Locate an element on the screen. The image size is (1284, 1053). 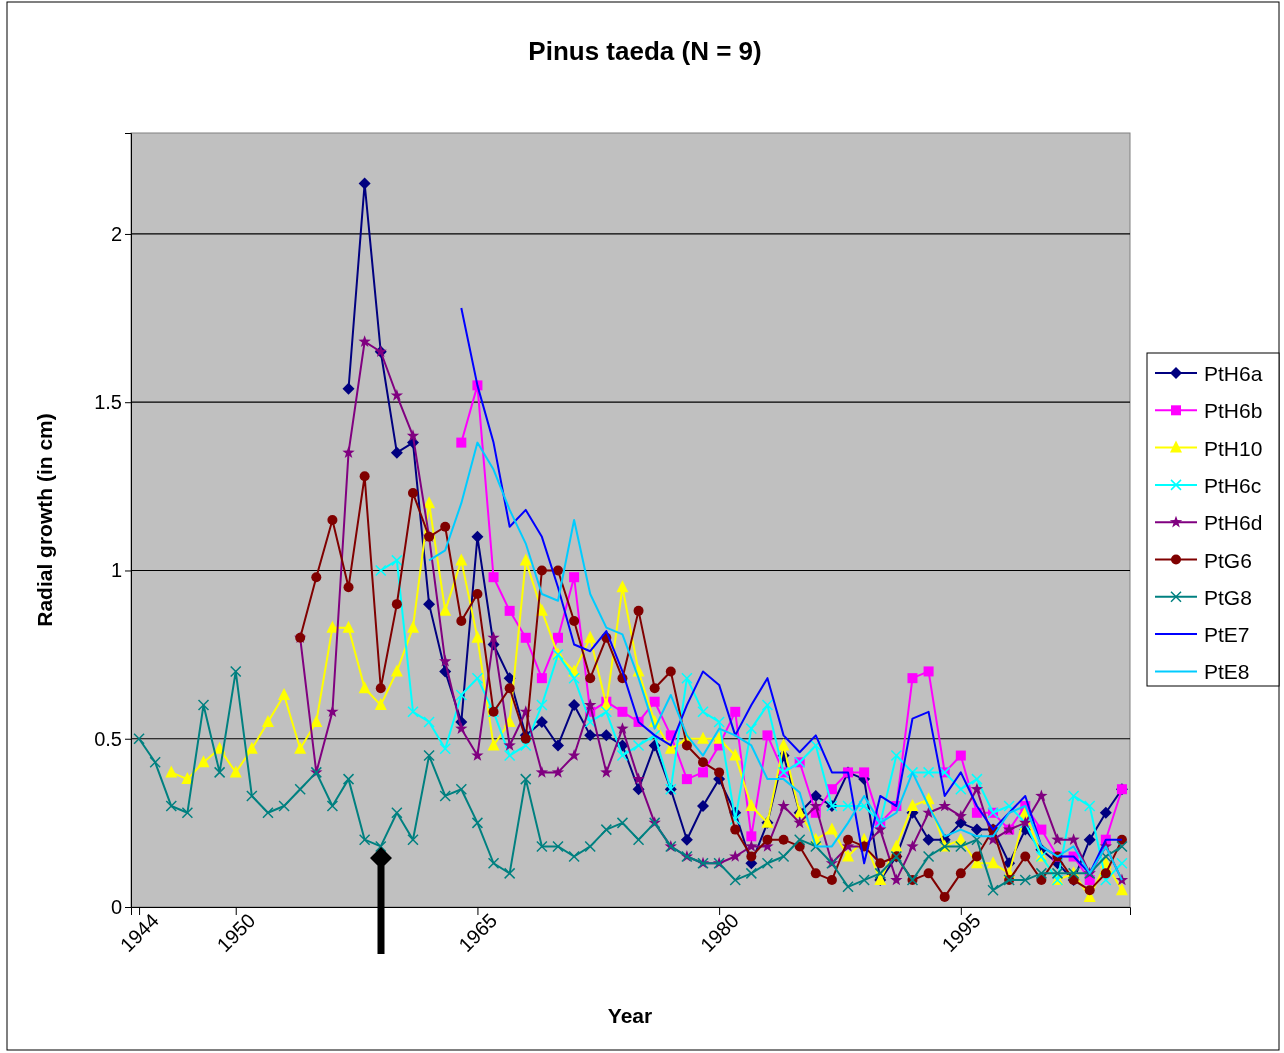
y-tick-label: 1 is located at coordinates (116, 570).